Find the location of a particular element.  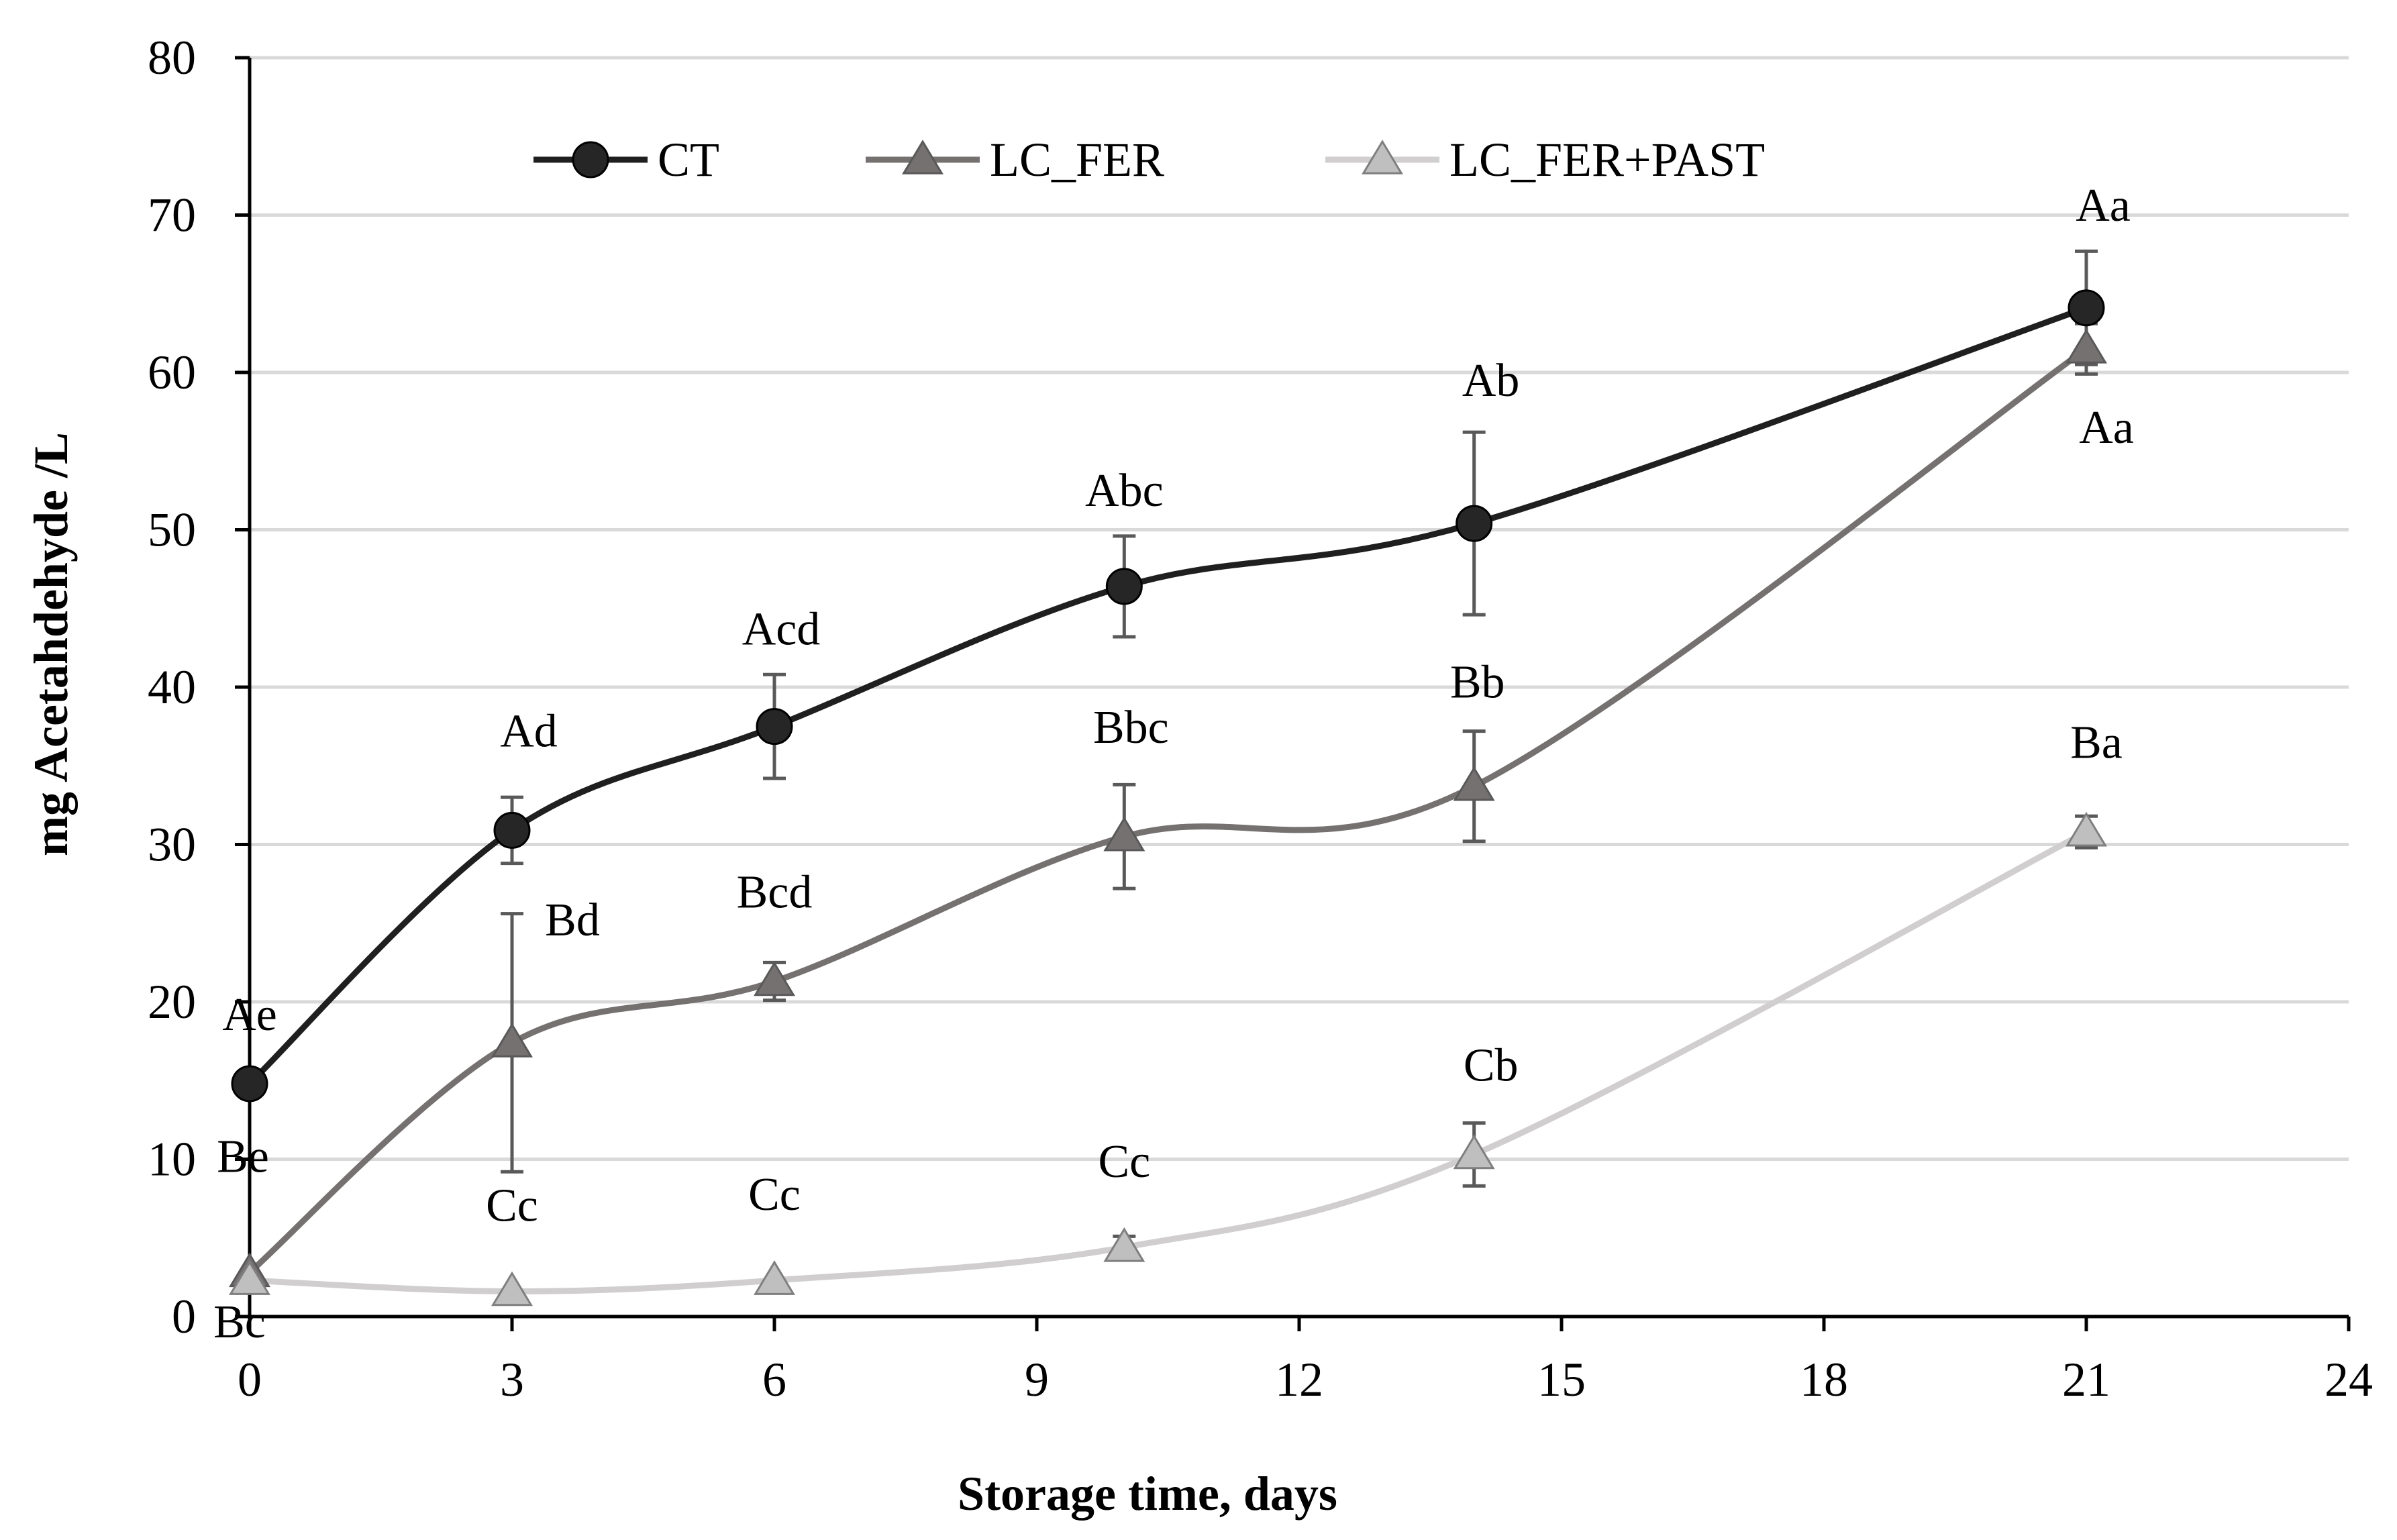

legend-label-LC_FER+PAST: LC_FER+PAST is located at coordinates (1607, 160).